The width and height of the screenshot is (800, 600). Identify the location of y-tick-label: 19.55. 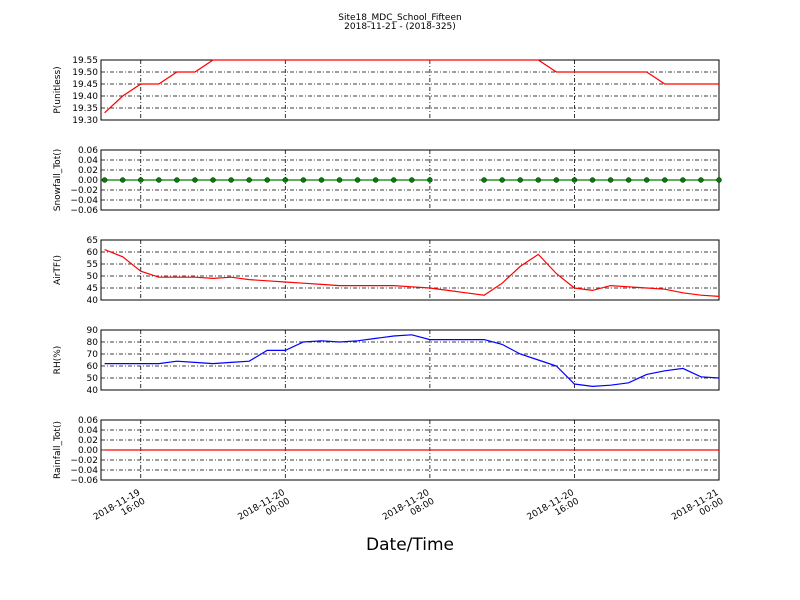
(85, 61).